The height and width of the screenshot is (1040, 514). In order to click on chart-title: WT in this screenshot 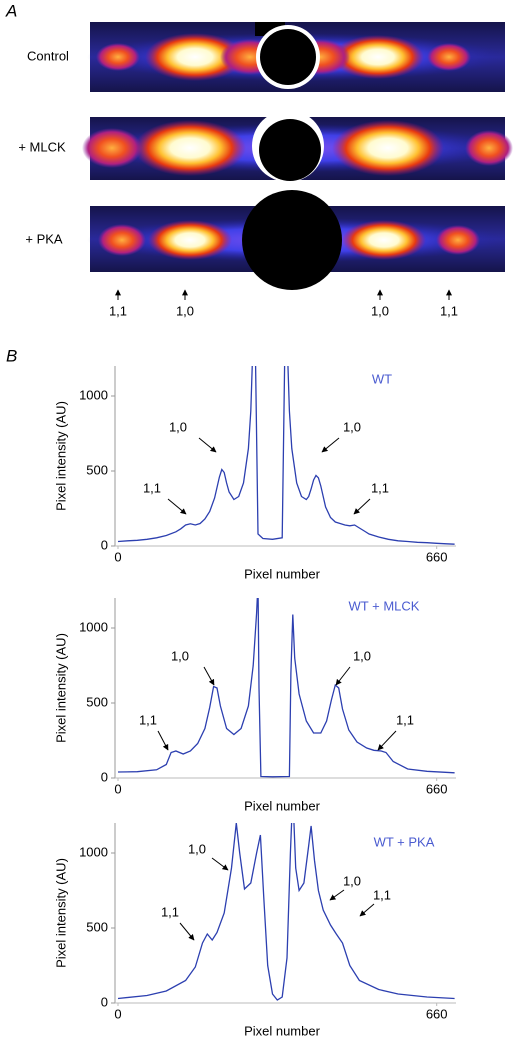, I will do `click(382, 378)`.